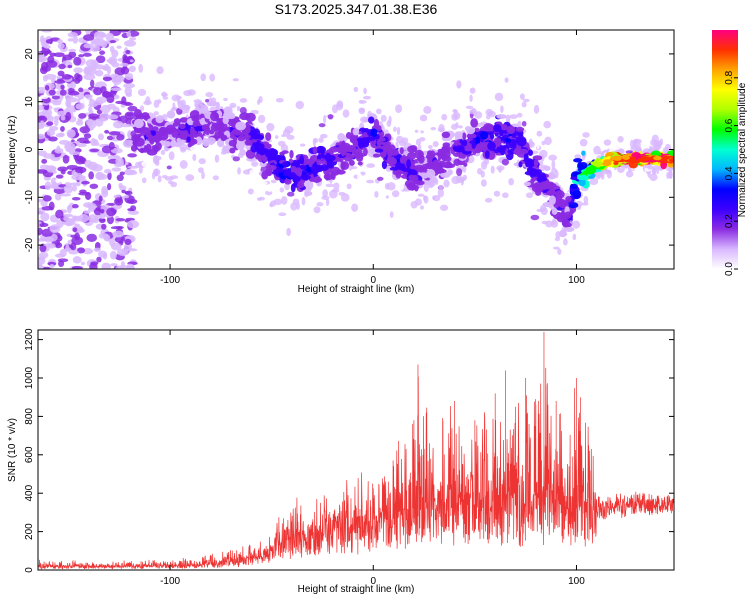 Image resolution: width=750 pixels, height=600 pixels. What do you see at coordinates (356, 289) in the screenshot?
I see `spectrogram-x-label: Height of straight line (km)` at bounding box center [356, 289].